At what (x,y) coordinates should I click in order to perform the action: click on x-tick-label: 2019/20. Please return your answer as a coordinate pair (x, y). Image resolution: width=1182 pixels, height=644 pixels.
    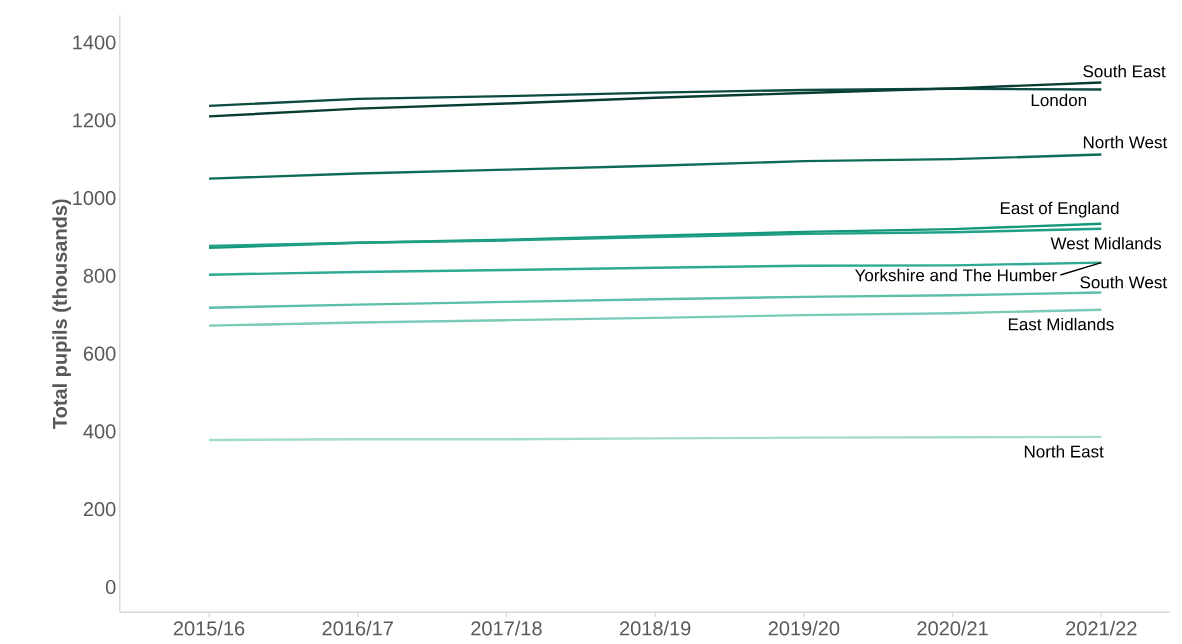
    Looking at the image, I should click on (804, 628).